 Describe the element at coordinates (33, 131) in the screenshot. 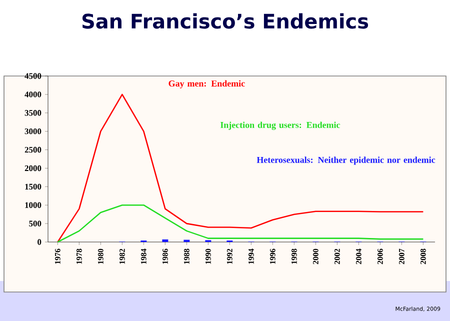

I see `y-tick-label: 3000` at that location.